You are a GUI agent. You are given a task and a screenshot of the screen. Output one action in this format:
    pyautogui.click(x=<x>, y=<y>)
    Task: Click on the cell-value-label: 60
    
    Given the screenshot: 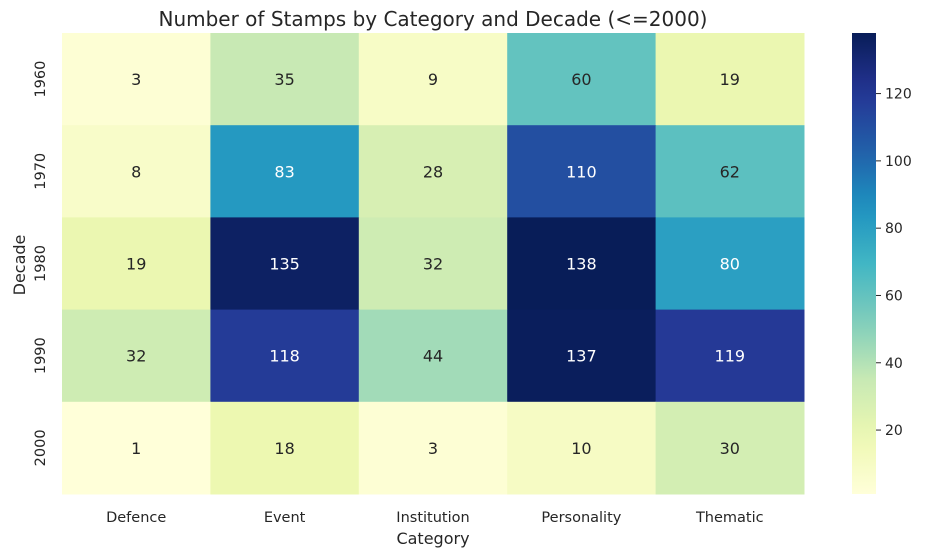 What is the action you would take?
    pyautogui.click(x=581, y=79)
    